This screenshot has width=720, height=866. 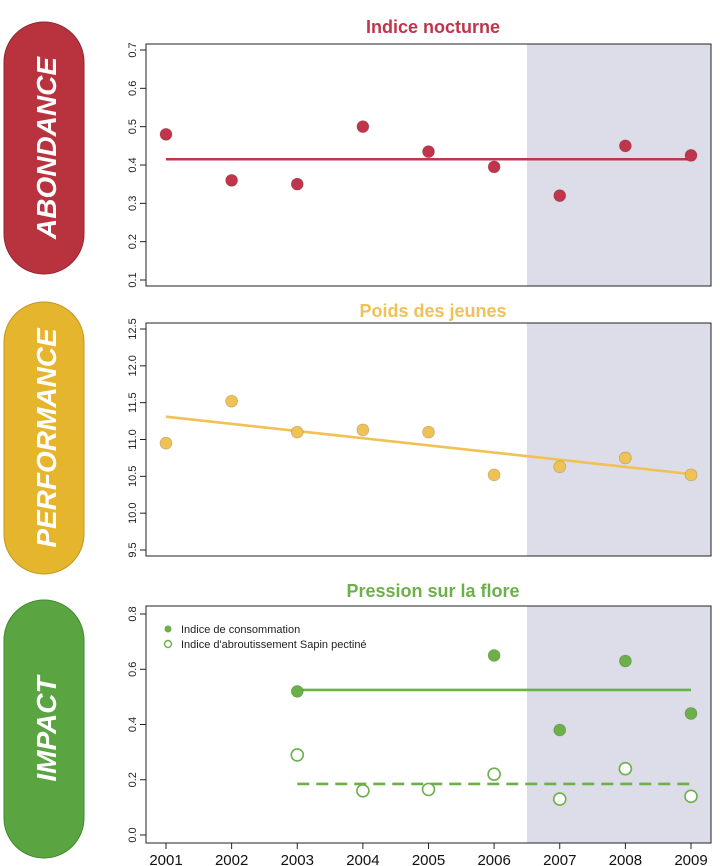 I want to click on y-tick-label: 12.5, so click(x=133, y=328).